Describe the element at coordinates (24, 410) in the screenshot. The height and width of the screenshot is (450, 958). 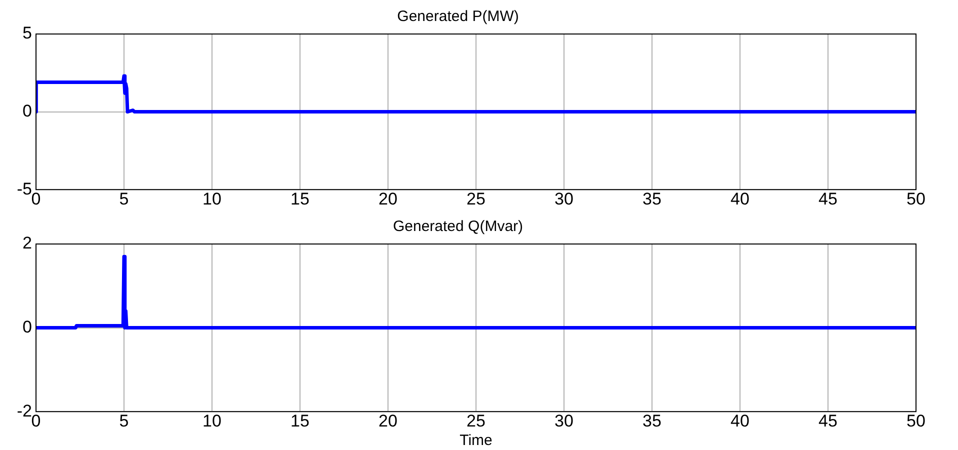
I see `y-tick-label: -2` at that location.